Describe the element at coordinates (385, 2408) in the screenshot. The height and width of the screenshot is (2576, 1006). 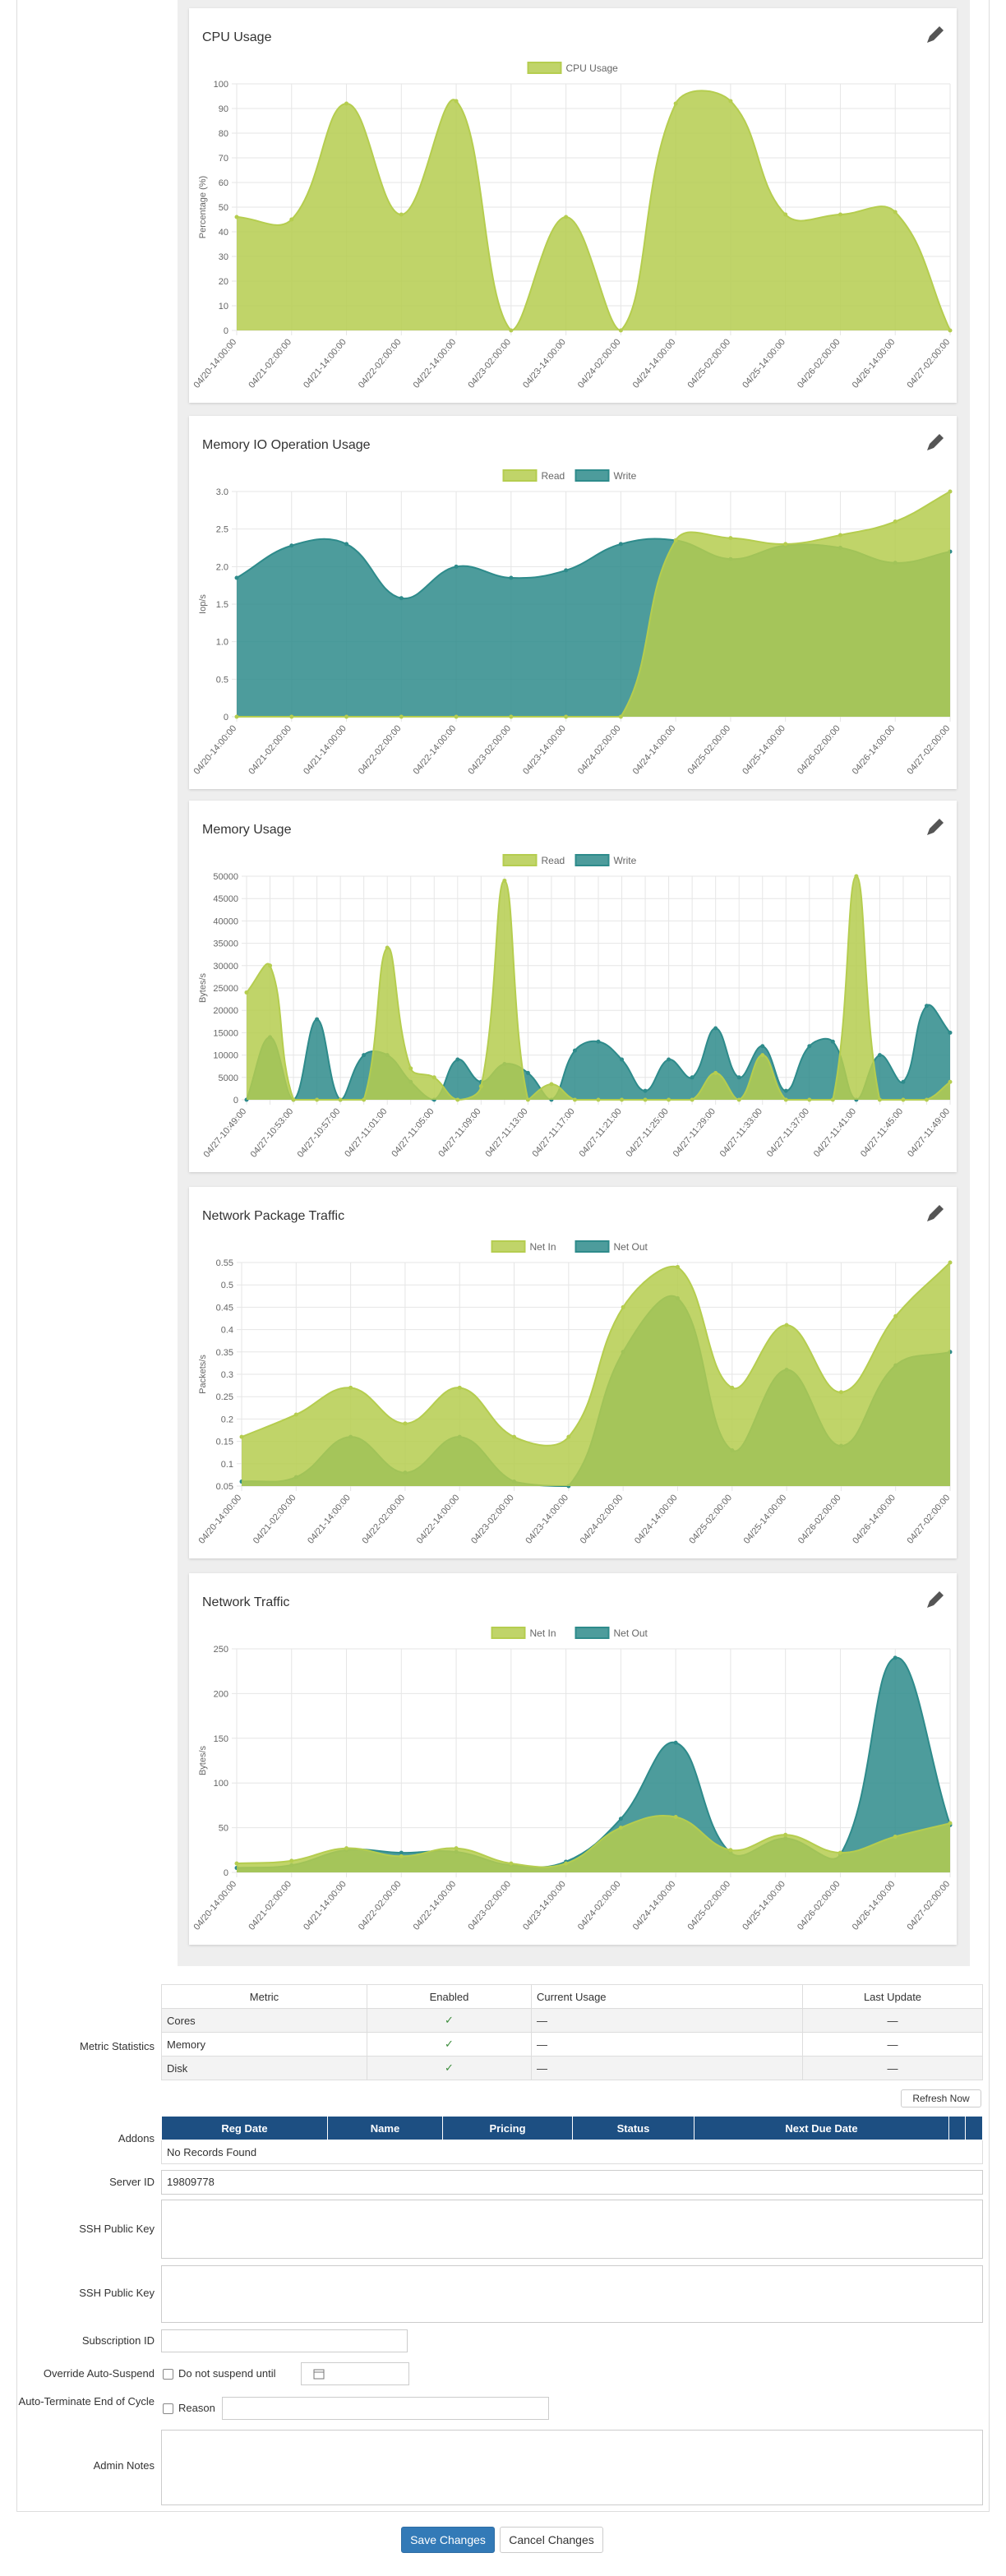
I see `reason-input` at that location.